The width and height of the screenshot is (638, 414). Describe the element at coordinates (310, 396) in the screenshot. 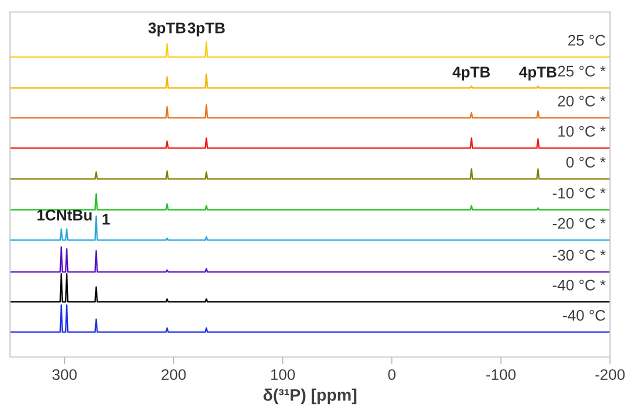

I see `x-axis-title: δ(³¹P) [ppm]` at that location.